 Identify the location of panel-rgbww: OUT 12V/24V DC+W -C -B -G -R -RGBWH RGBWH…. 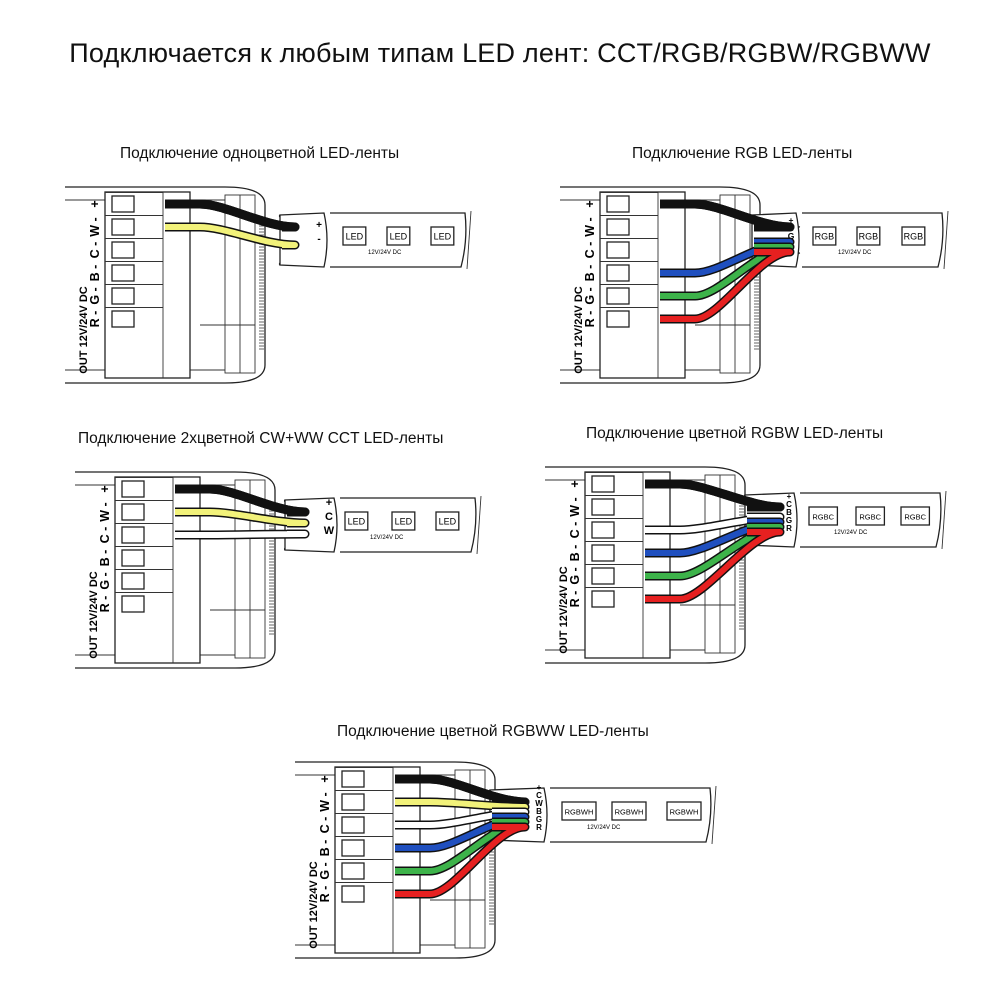
(506, 860).